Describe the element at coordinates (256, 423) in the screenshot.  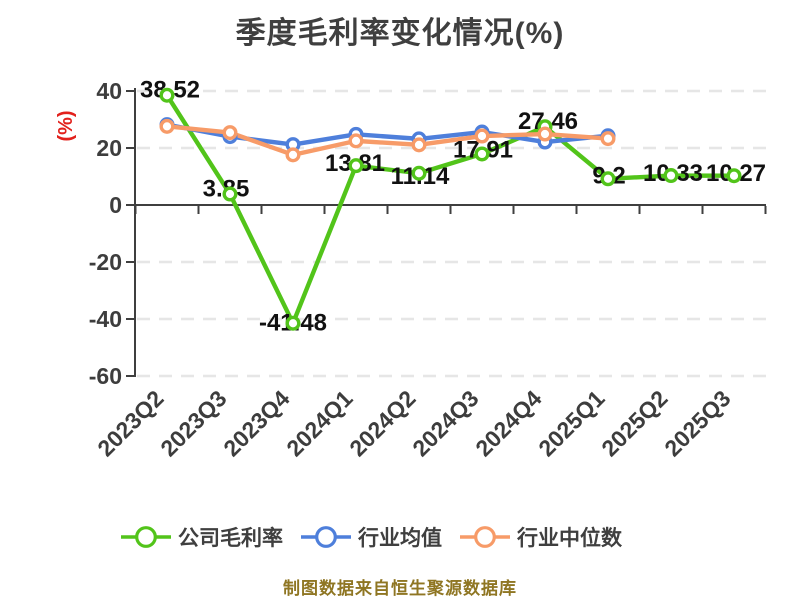
I see `x-tick-label: 2023Q4` at that location.